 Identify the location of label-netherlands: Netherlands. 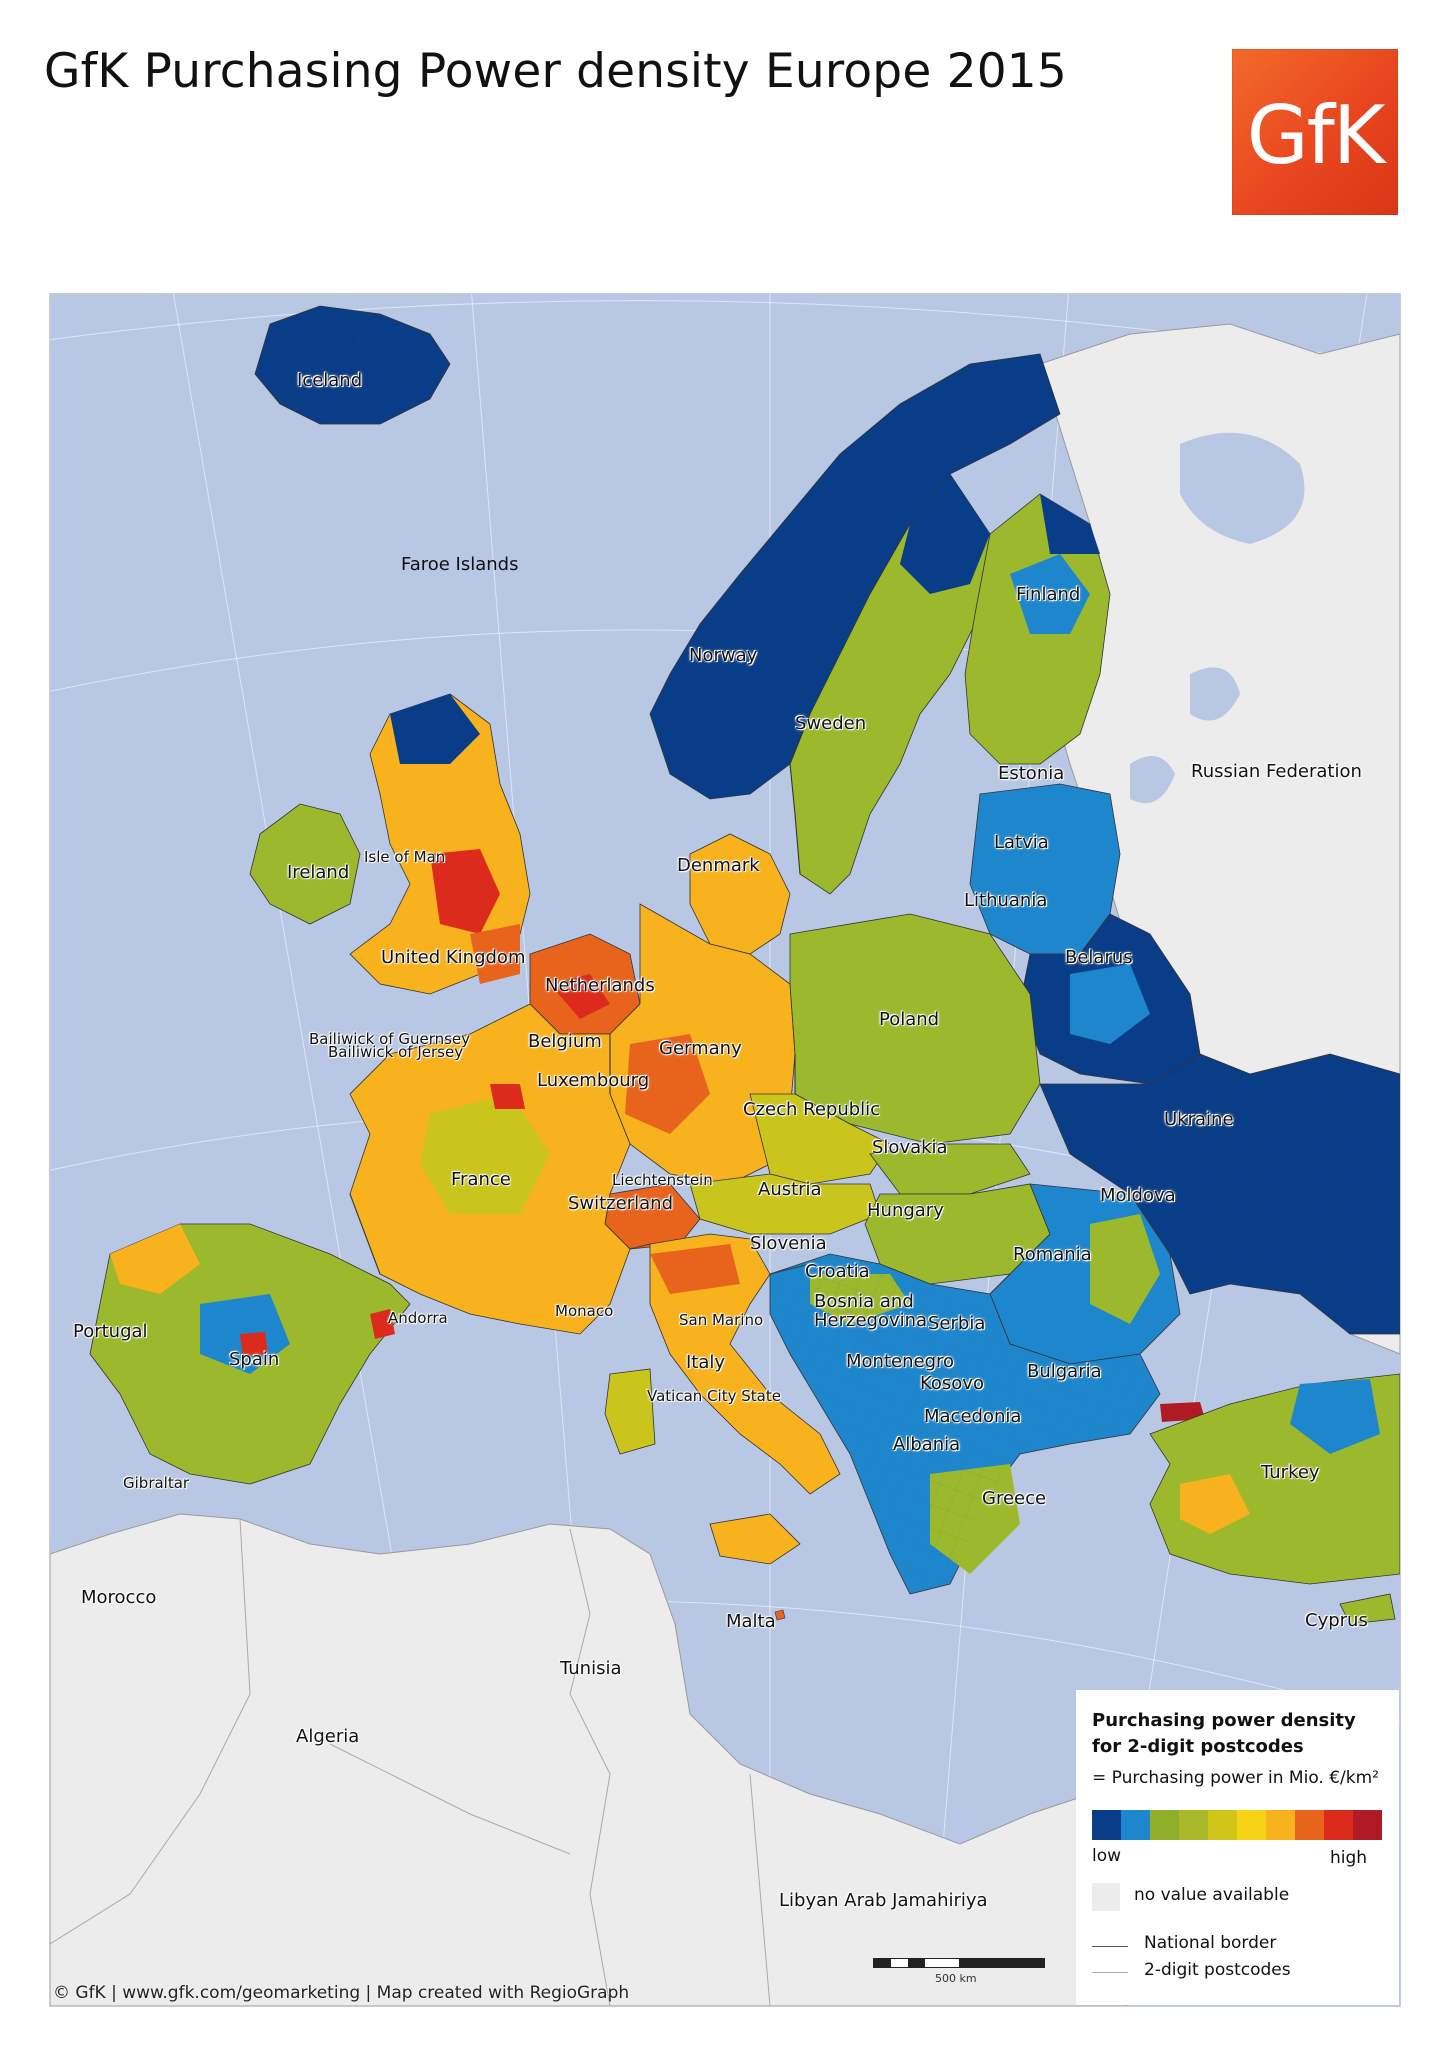
(600, 985).